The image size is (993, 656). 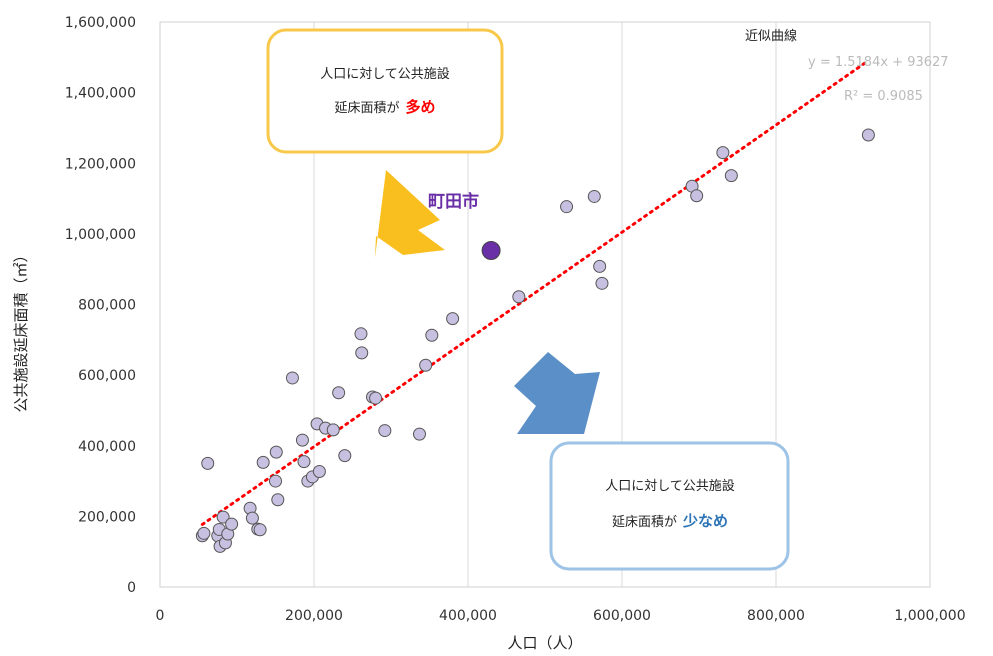 I want to click on x-tick-label: 1,000,000, so click(x=929, y=616).